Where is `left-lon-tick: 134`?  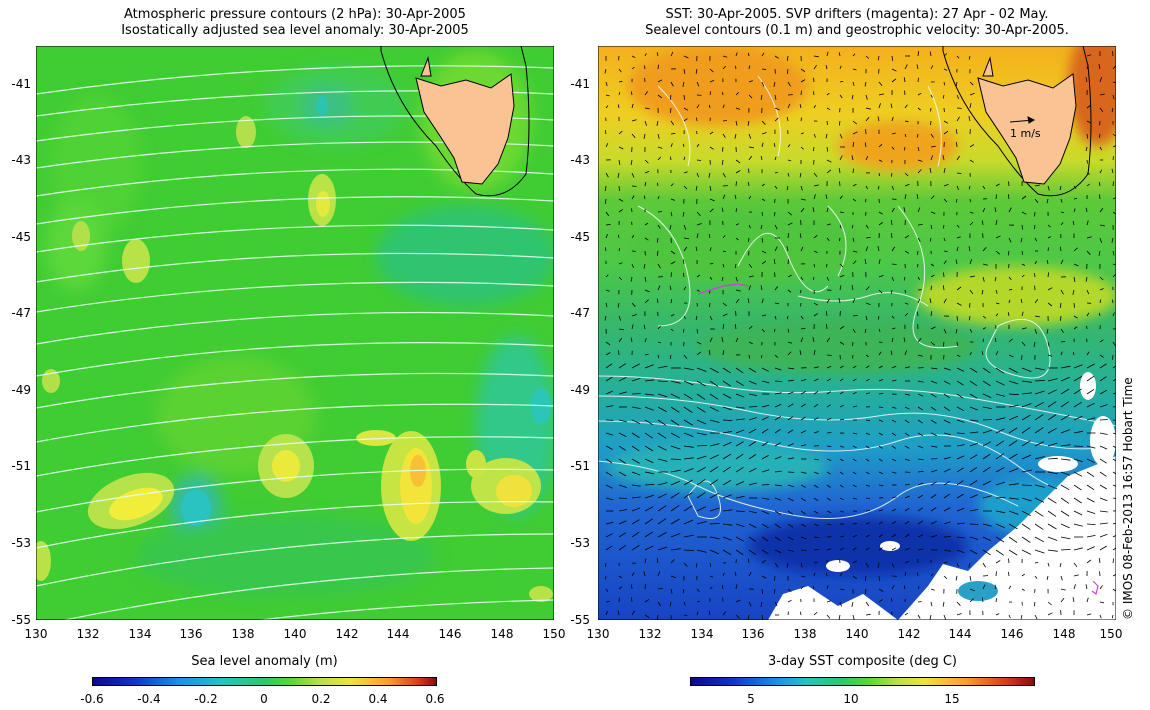 left-lon-tick: 134 is located at coordinates (140, 634).